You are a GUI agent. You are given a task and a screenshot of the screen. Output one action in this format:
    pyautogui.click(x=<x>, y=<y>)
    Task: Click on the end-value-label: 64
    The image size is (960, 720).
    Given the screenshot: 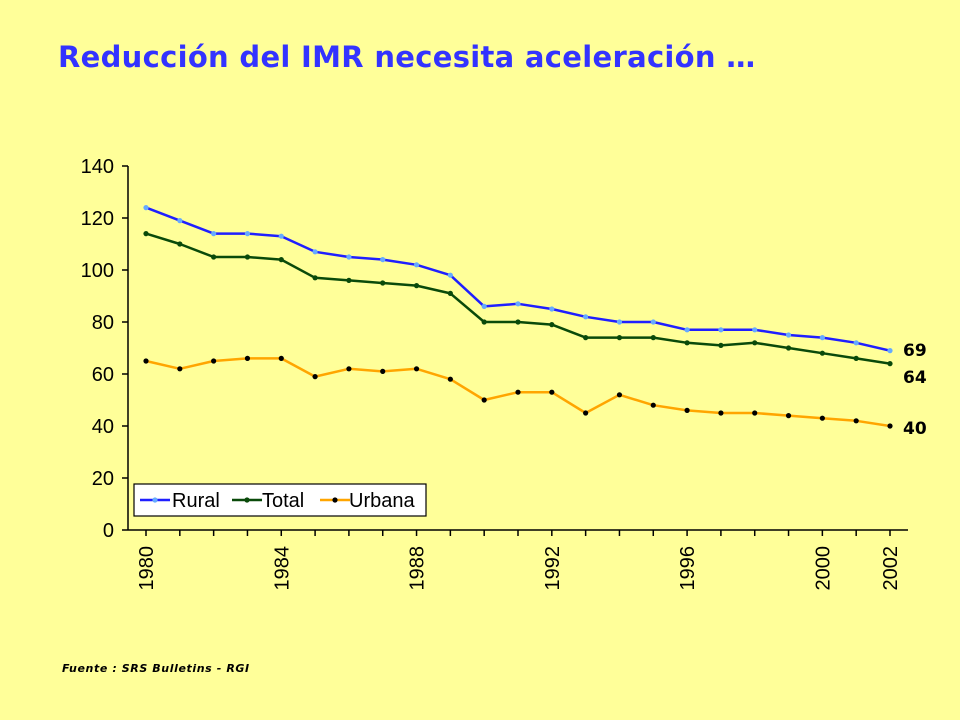 What is the action you would take?
    pyautogui.click(x=915, y=378)
    